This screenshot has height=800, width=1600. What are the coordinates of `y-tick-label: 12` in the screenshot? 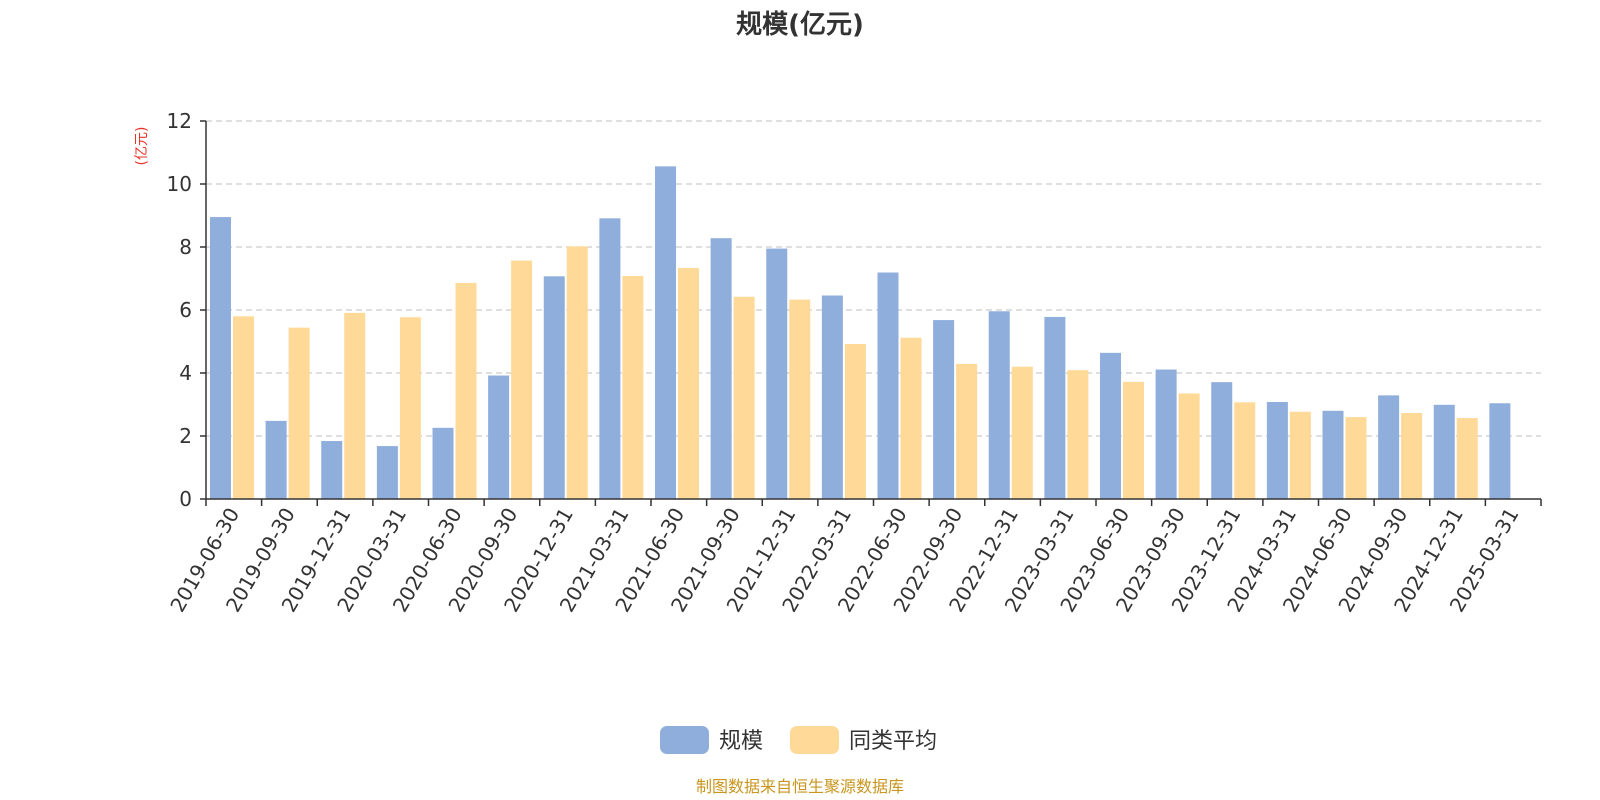 It's located at (179, 121).